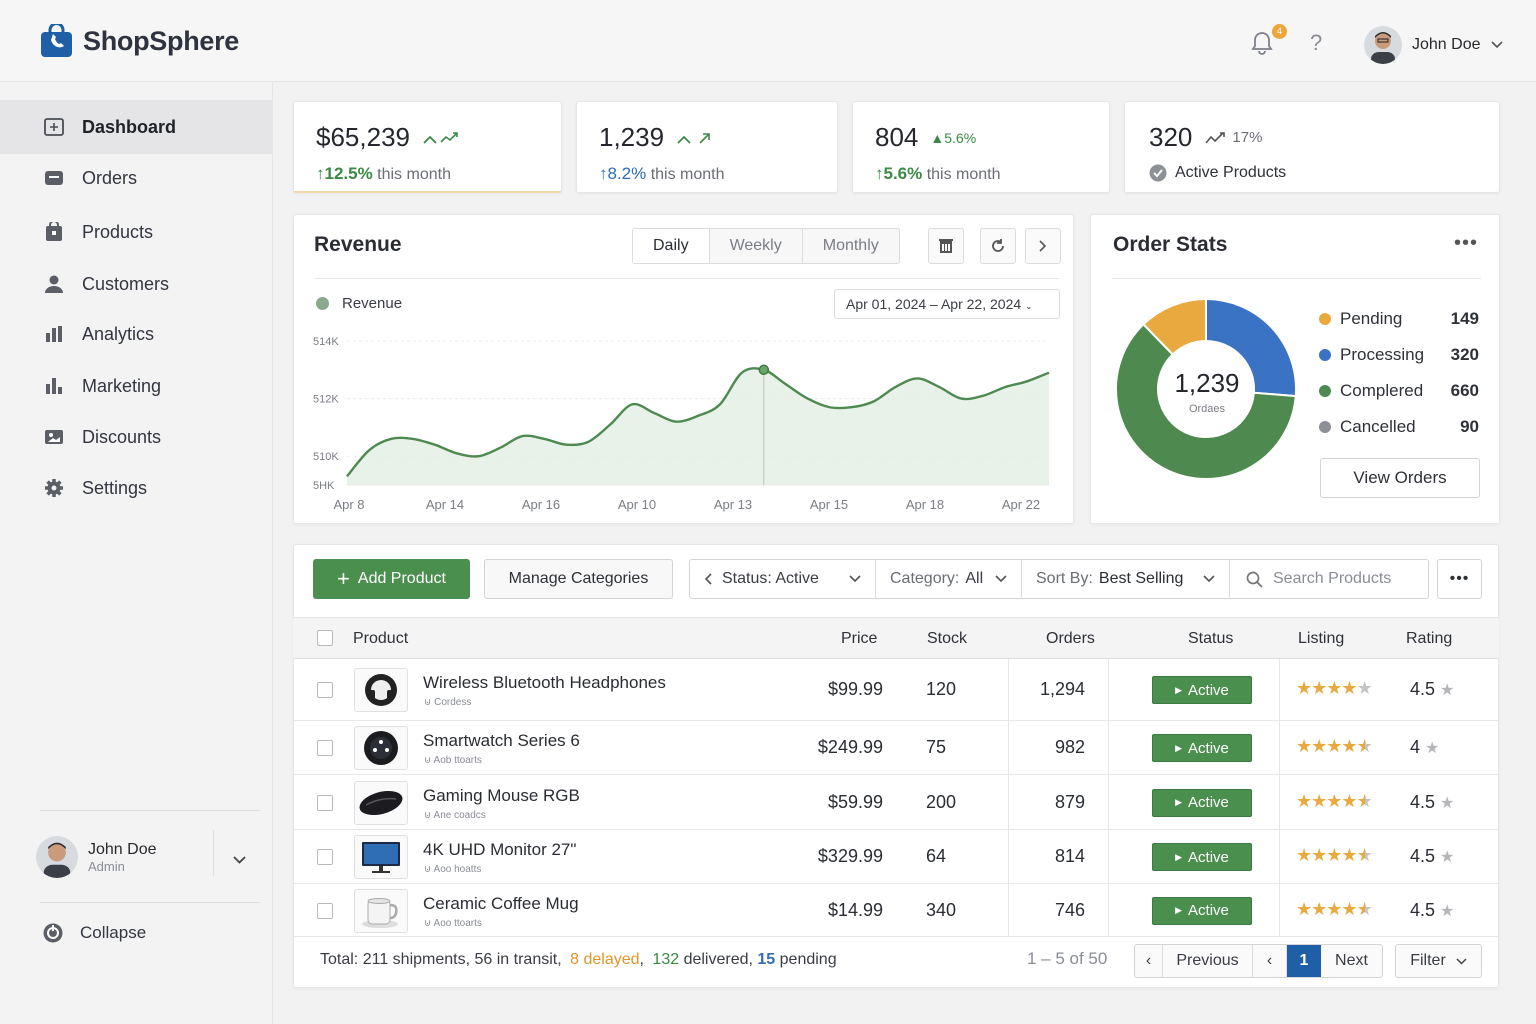 This screenshot has width=1536, height=1024. Describe the element at coordinates (671, 246) in the screenshot. I see `tab-daily: Daily` at that location.